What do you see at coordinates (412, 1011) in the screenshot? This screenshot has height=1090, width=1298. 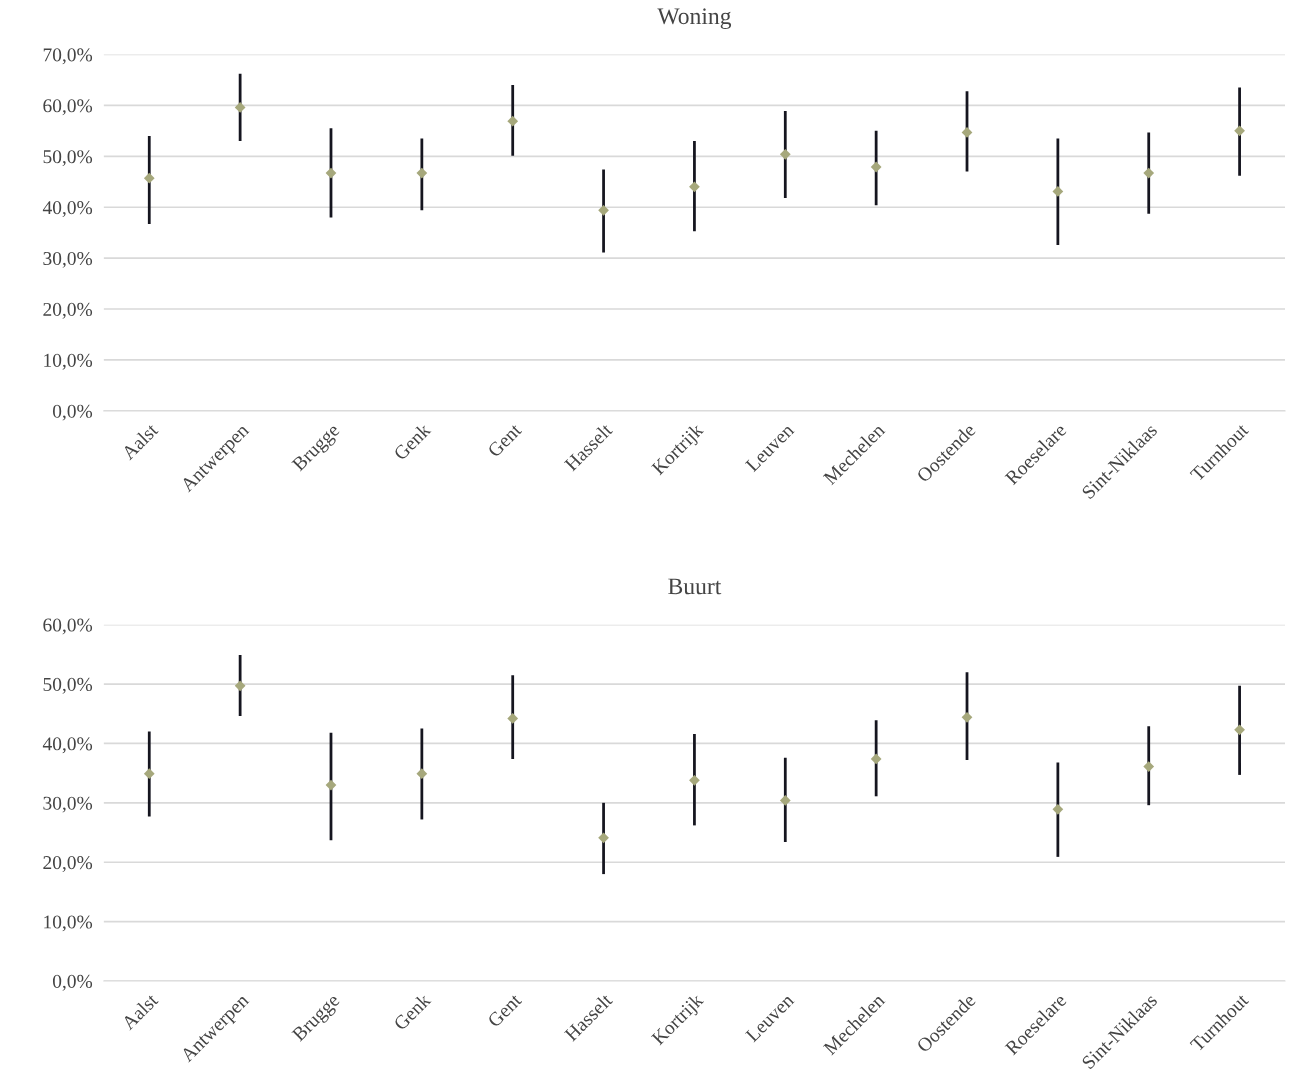 I see `x-tick-label: Genk` at bounding box center [412, 1011].